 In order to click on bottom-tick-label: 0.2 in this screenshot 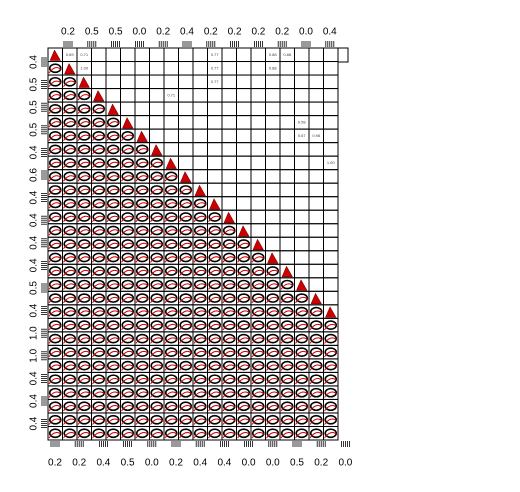, I will do `click(321, 463)`.